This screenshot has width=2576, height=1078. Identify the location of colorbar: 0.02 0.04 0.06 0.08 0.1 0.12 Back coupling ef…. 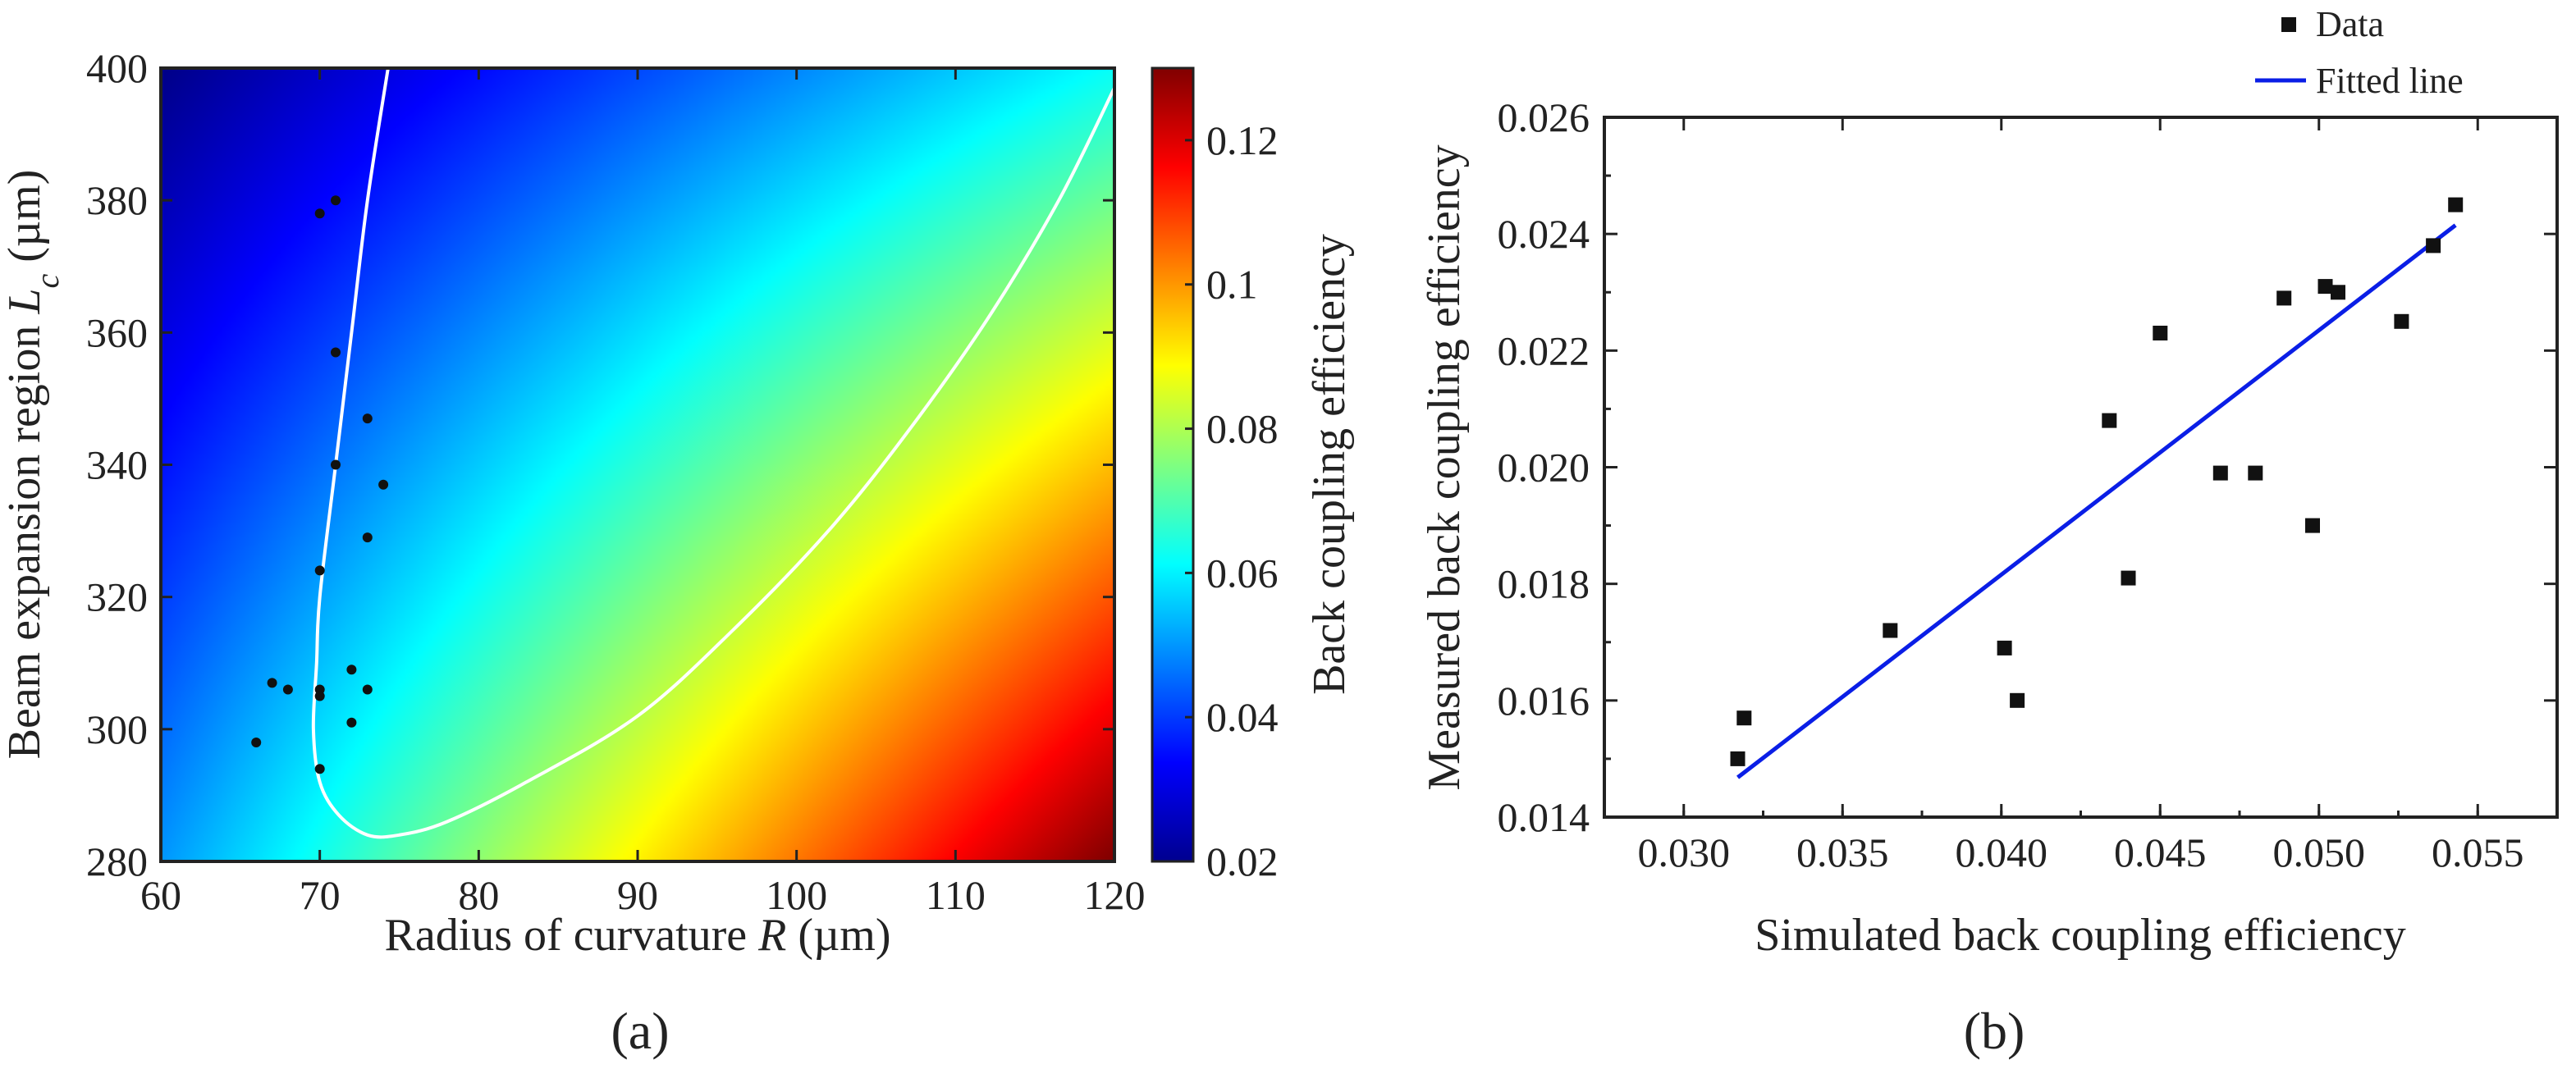
(1253, 475).